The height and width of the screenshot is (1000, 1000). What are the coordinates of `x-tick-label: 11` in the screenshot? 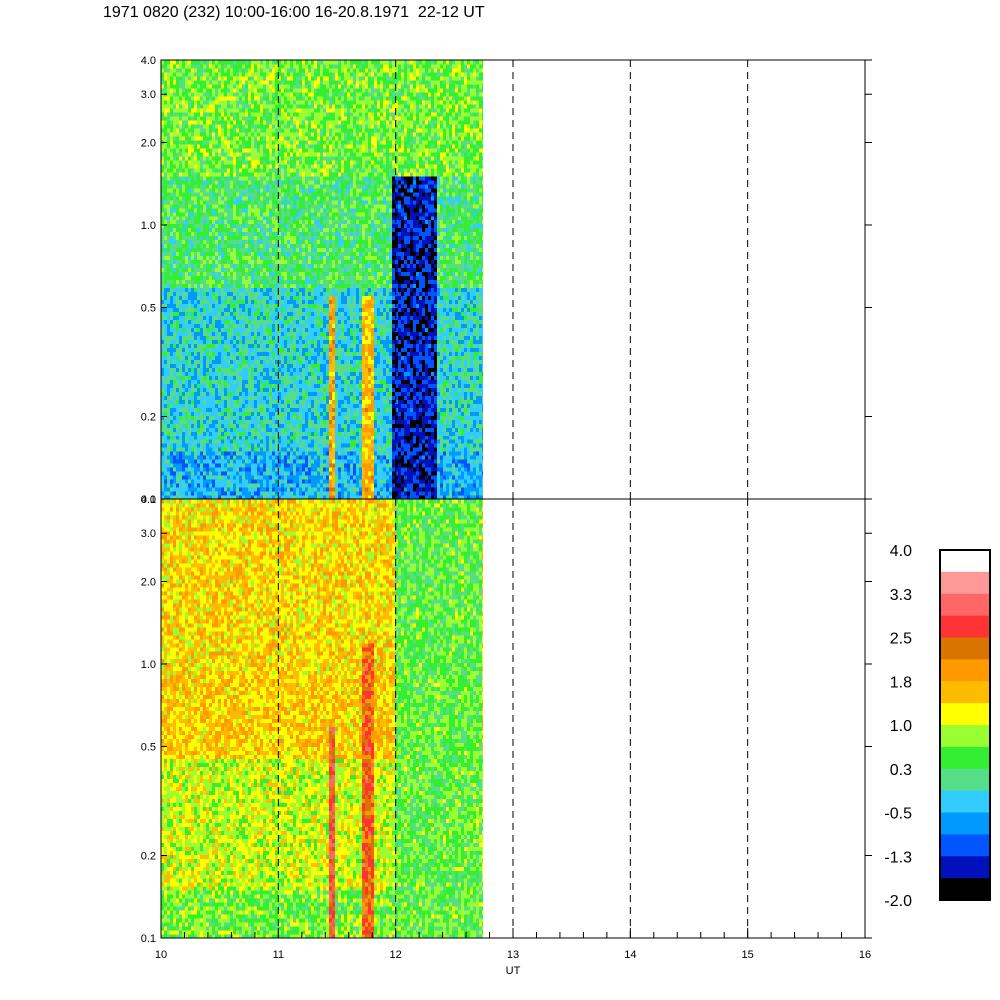 It's located at (278, 955).